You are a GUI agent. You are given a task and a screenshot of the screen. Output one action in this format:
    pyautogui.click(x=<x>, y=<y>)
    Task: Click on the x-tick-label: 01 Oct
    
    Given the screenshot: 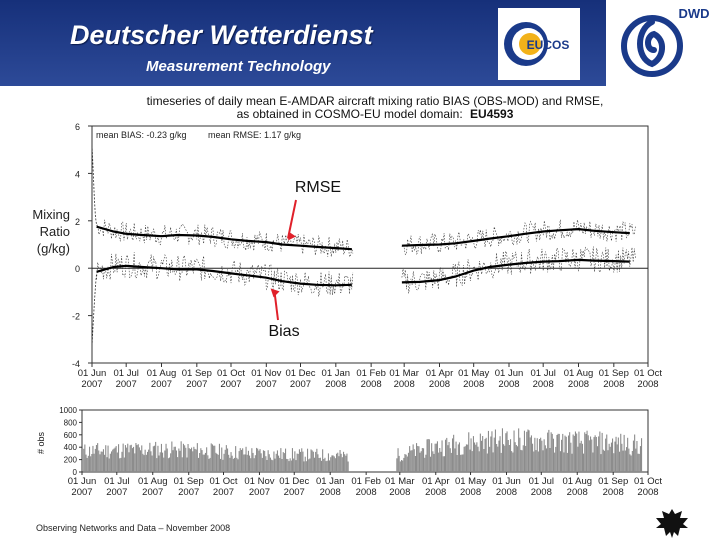 What is the action you would take?
    pyautogui.click(x=648, y=373)
    